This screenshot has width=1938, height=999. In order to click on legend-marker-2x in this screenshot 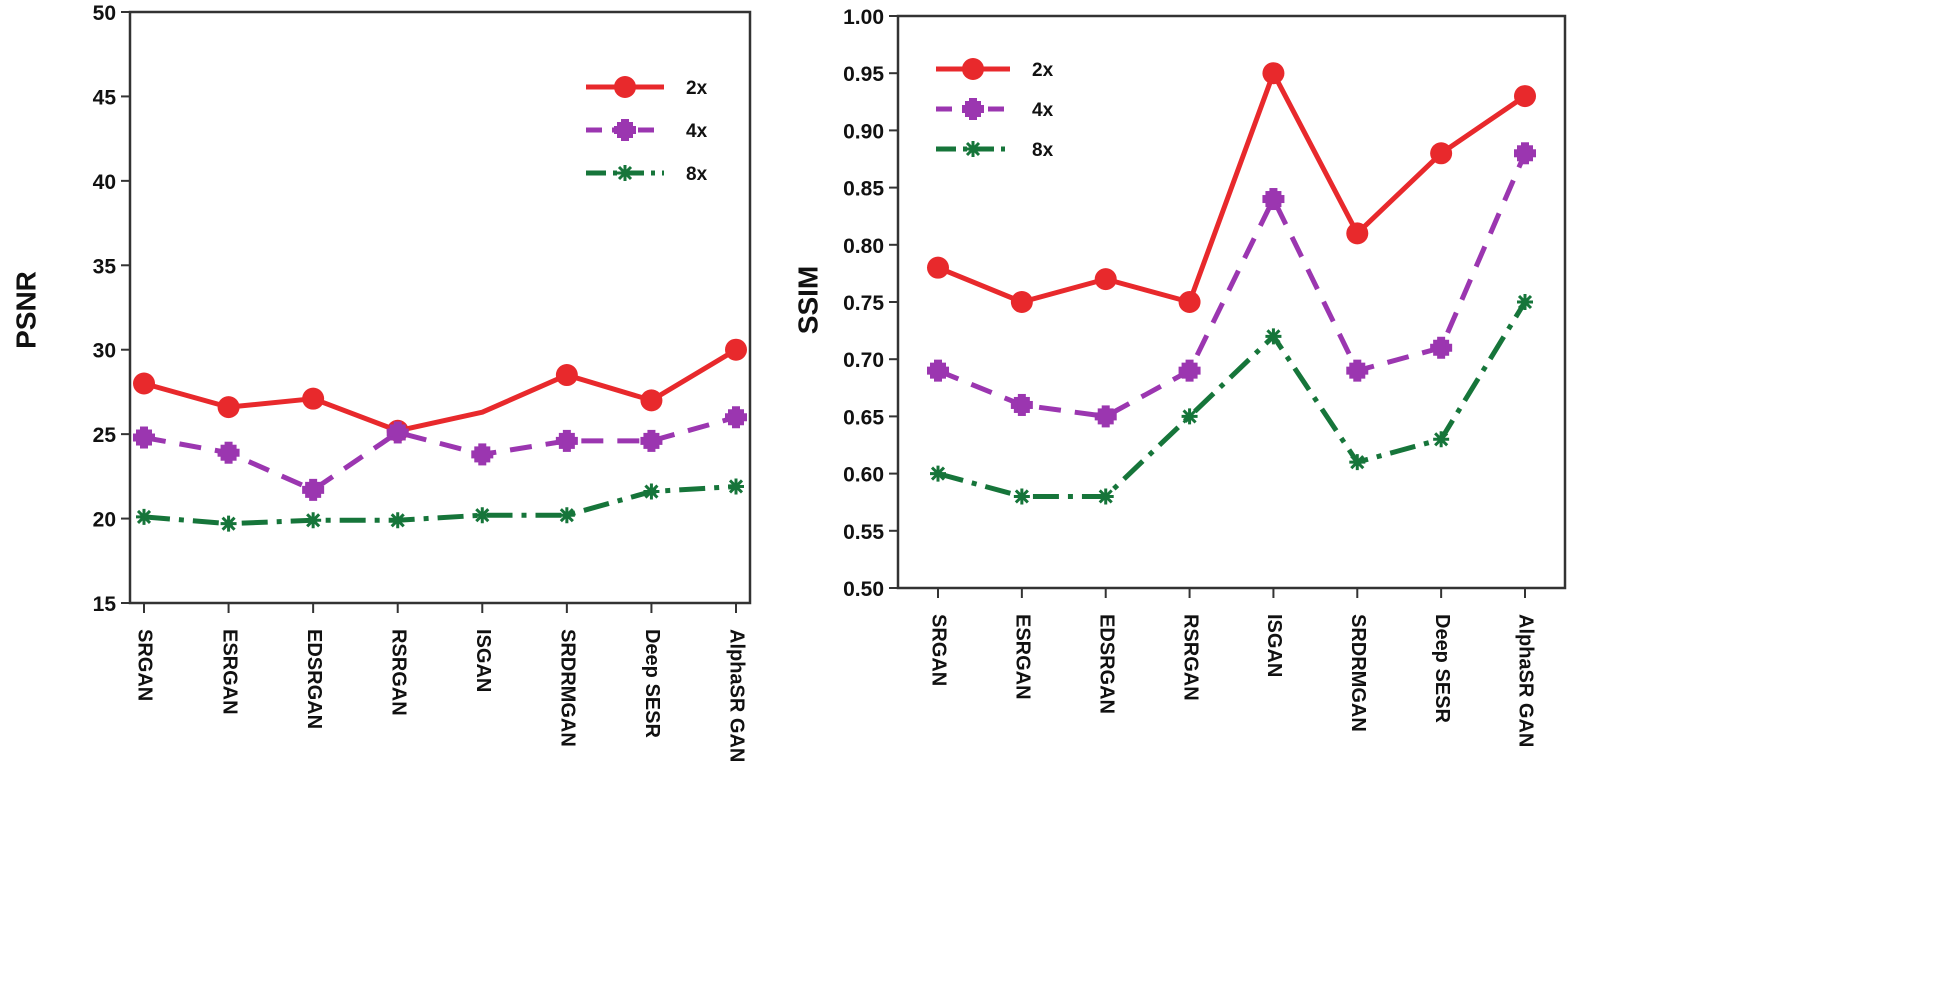, I will do `click(973, 69)`.